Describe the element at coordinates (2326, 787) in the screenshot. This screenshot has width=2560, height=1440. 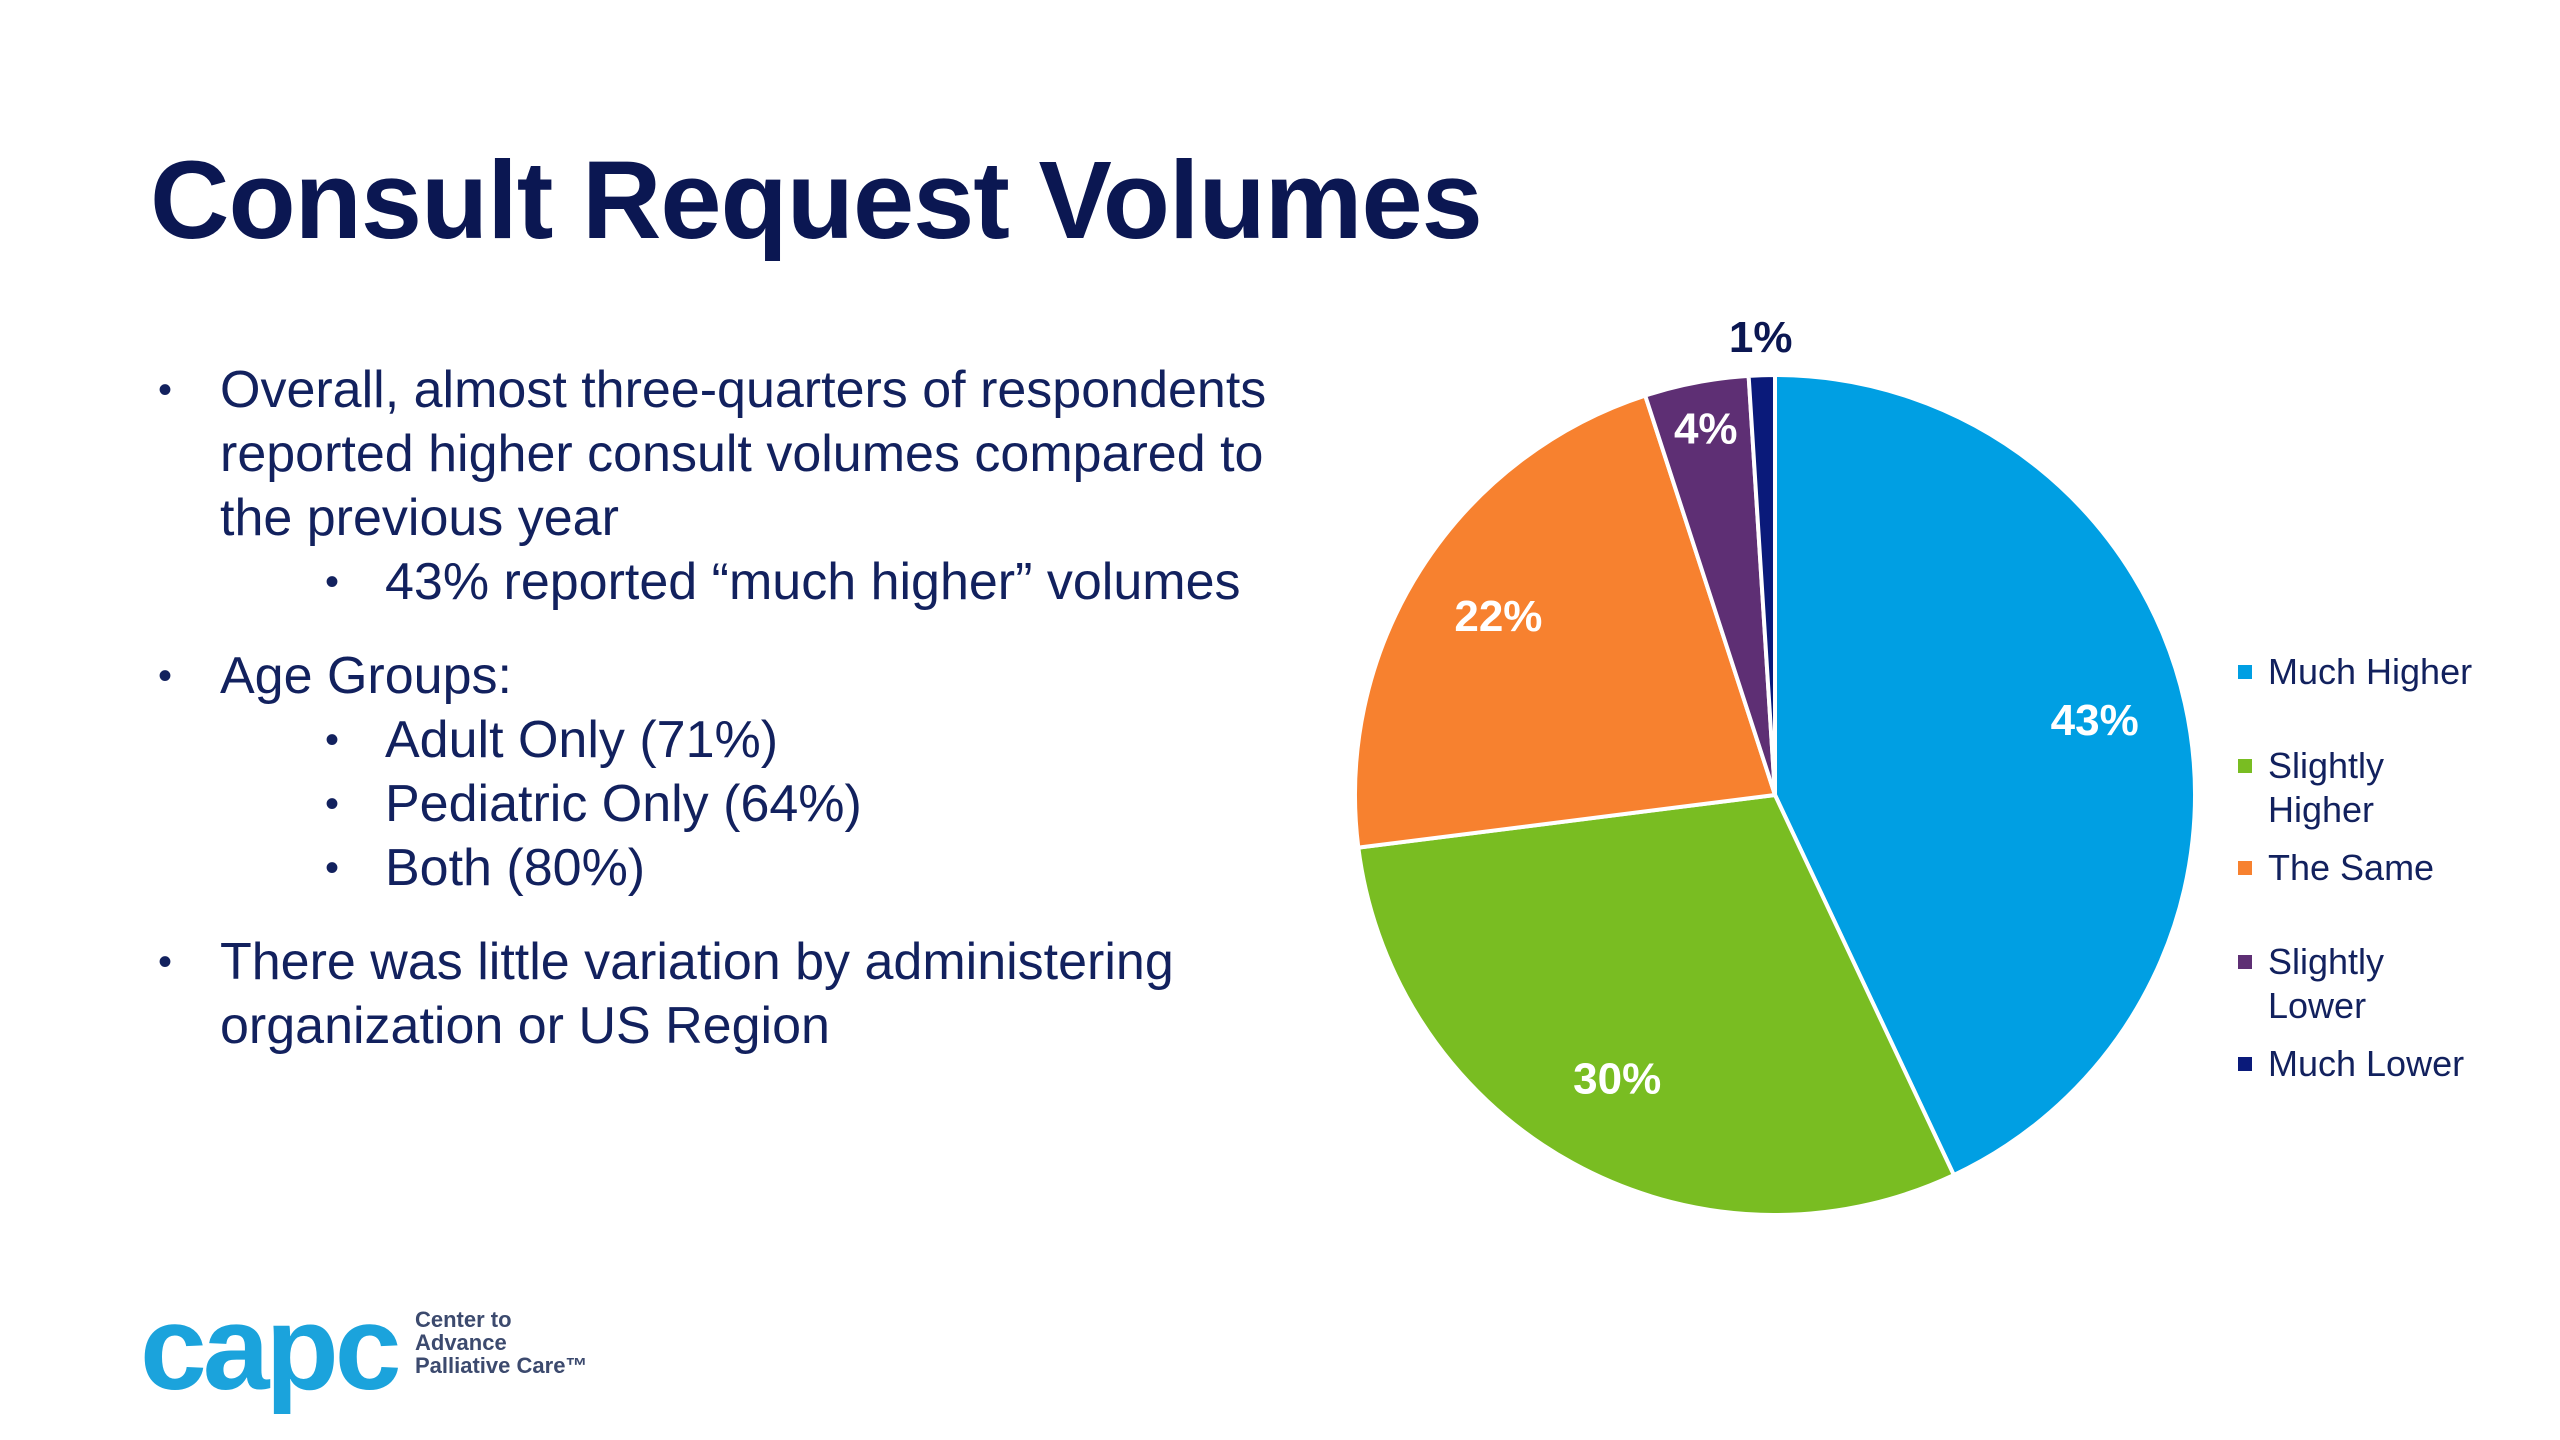
I see `legend-label: Slightly Higher` at that location.